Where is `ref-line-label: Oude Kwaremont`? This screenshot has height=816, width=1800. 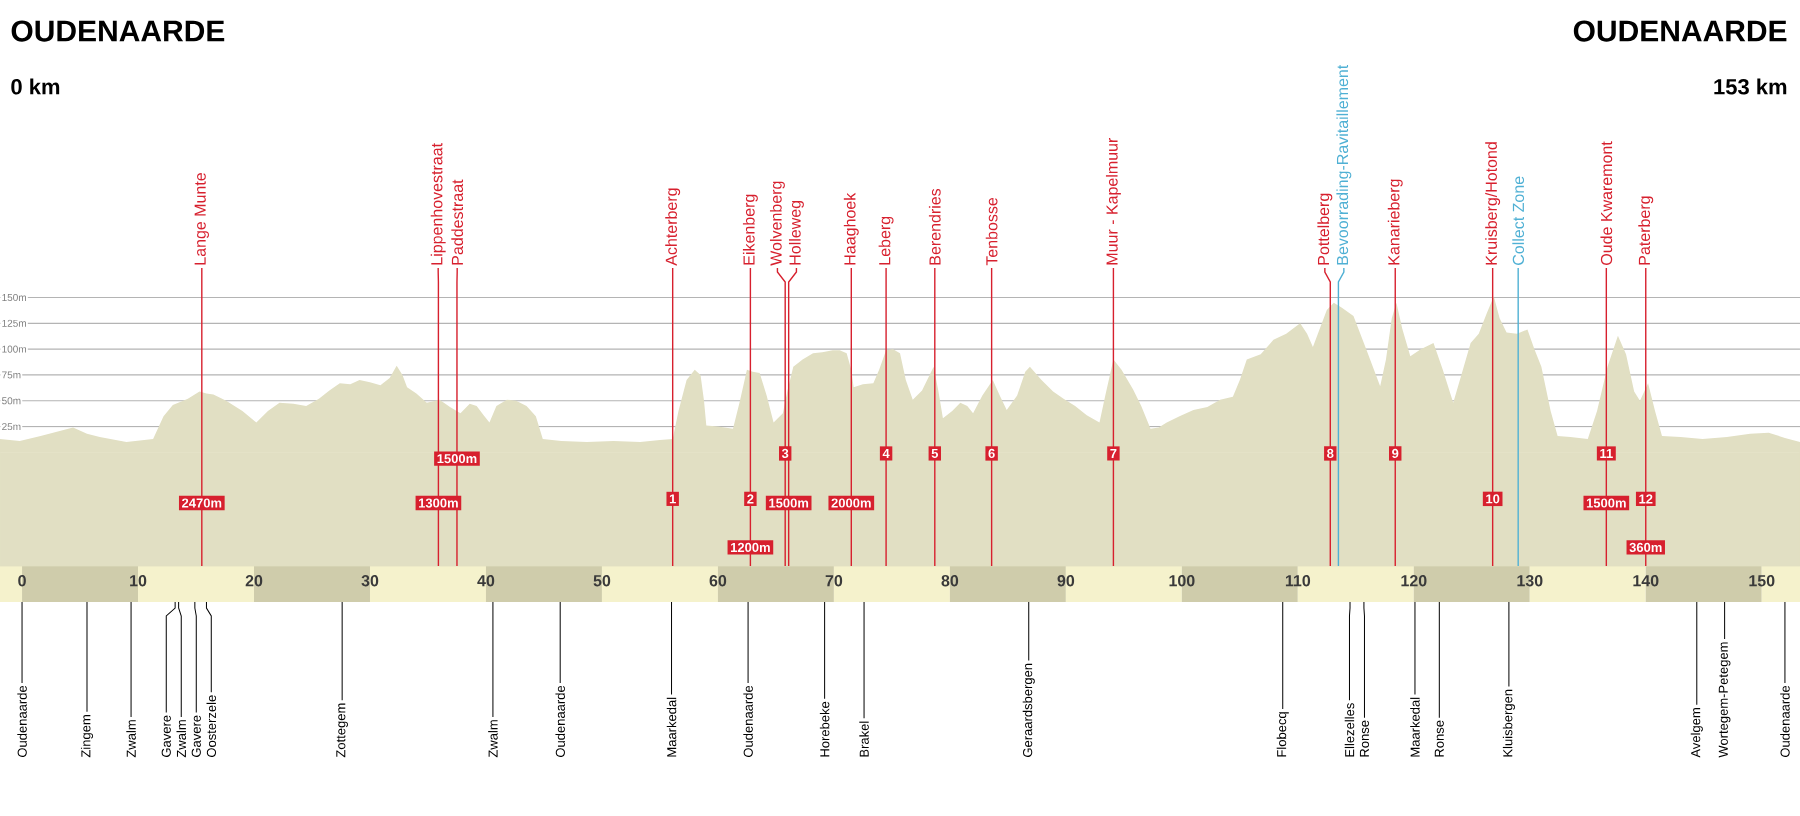
ref-line-label: Oude Kwaremont is located at coordinates (1606, 203).